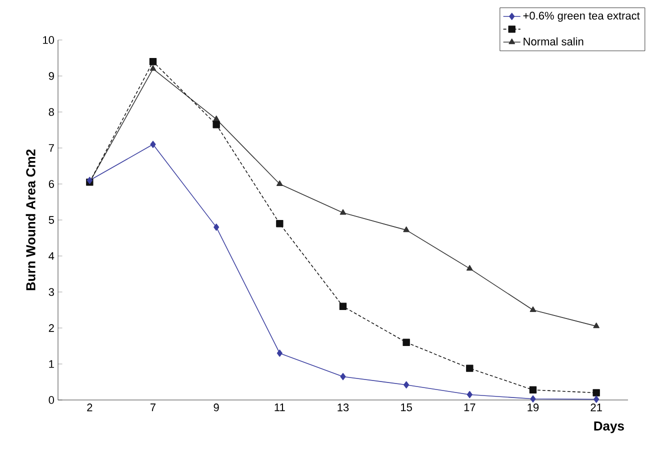 This screenshot has height=465, width=646. Describe the element at coordinates (609, 428) in the screenshot. I see `x-axis-title: Days` at that location.